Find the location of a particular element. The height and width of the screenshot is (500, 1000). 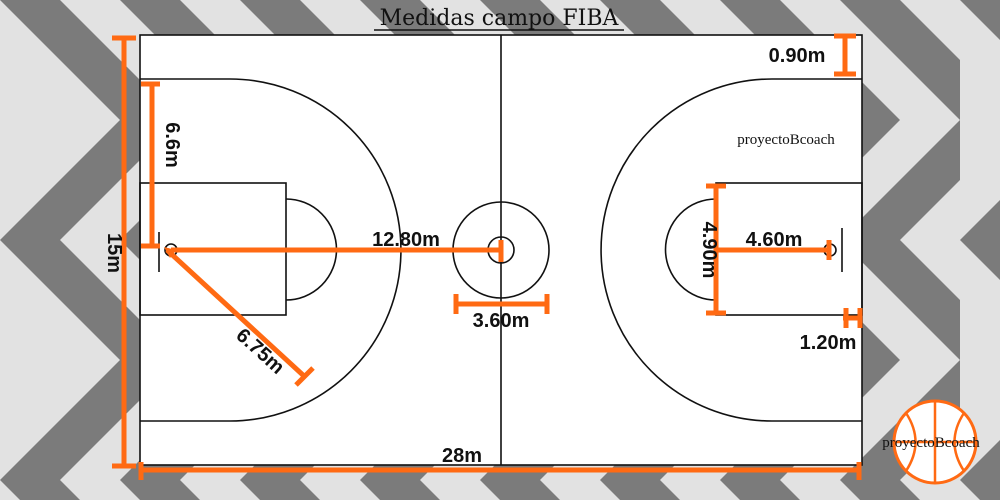

court-watermark: proyectoBcoach is located at coordinates (786, 140).